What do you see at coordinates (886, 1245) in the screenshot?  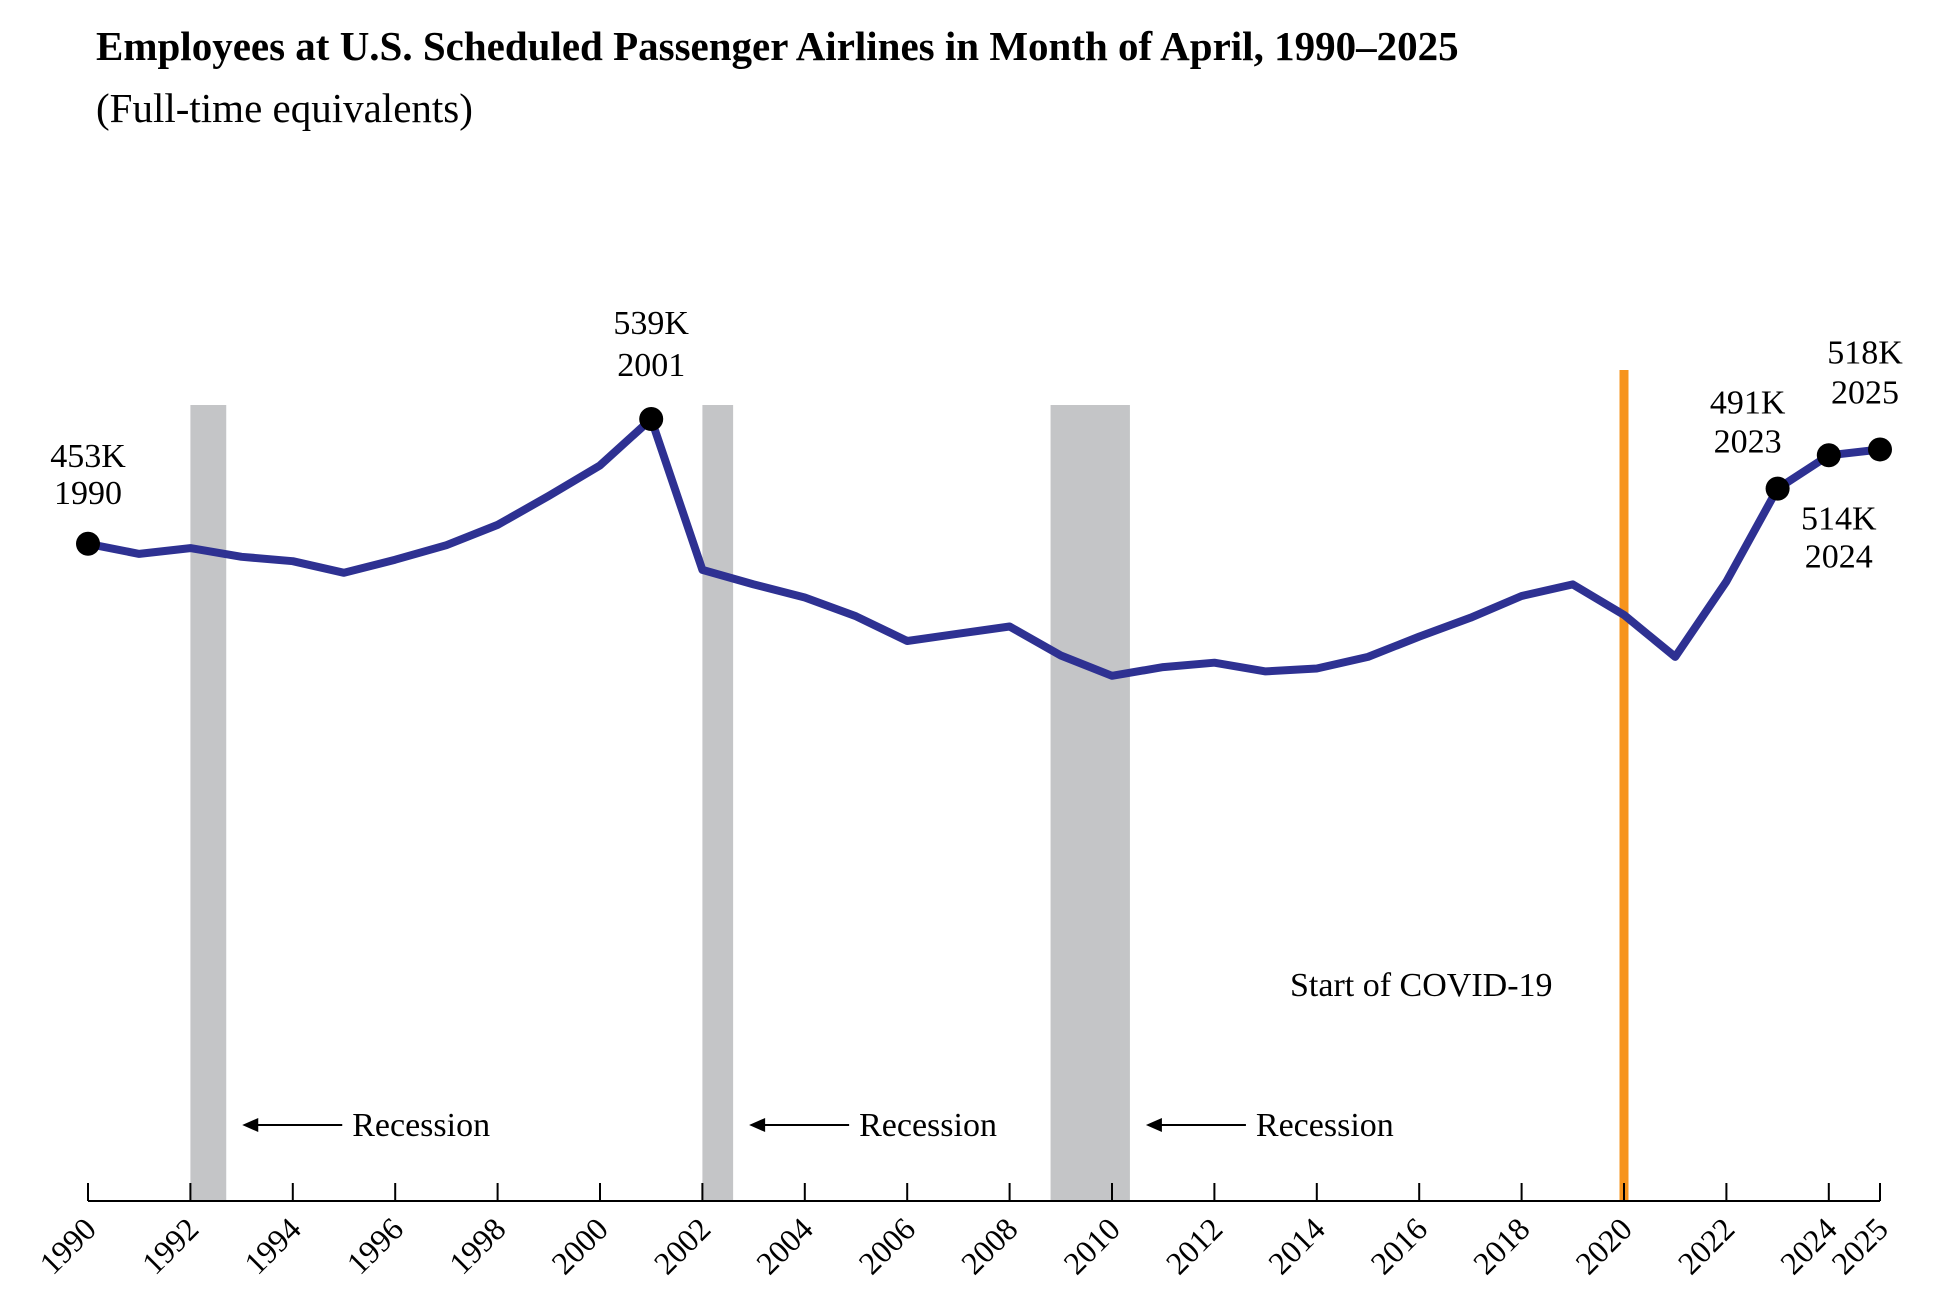 I see `x-tick-label-2006: 2006` at bounding box center [886, 1245].